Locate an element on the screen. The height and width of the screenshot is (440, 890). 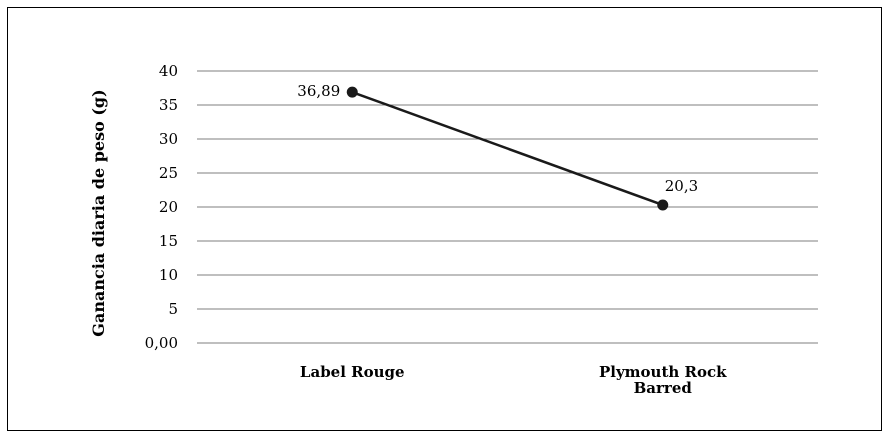
series-line-path is located at coordinates (507, 148).